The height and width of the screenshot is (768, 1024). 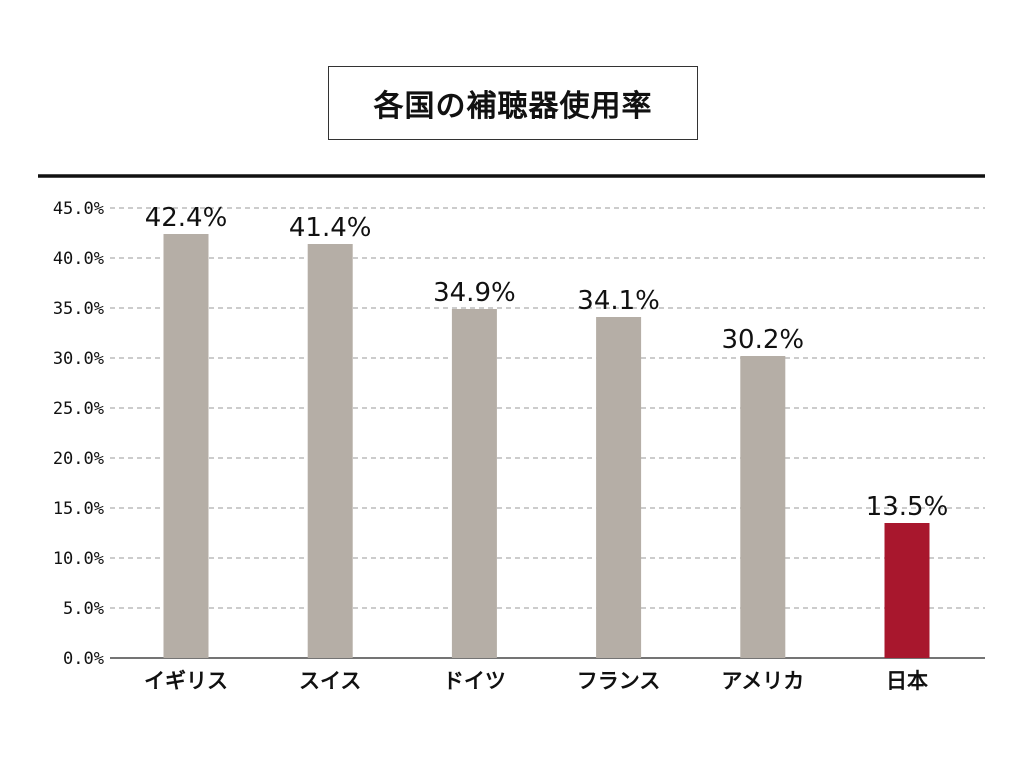 I want to click on category-label: ドイツ, so click(x=474, y=681).